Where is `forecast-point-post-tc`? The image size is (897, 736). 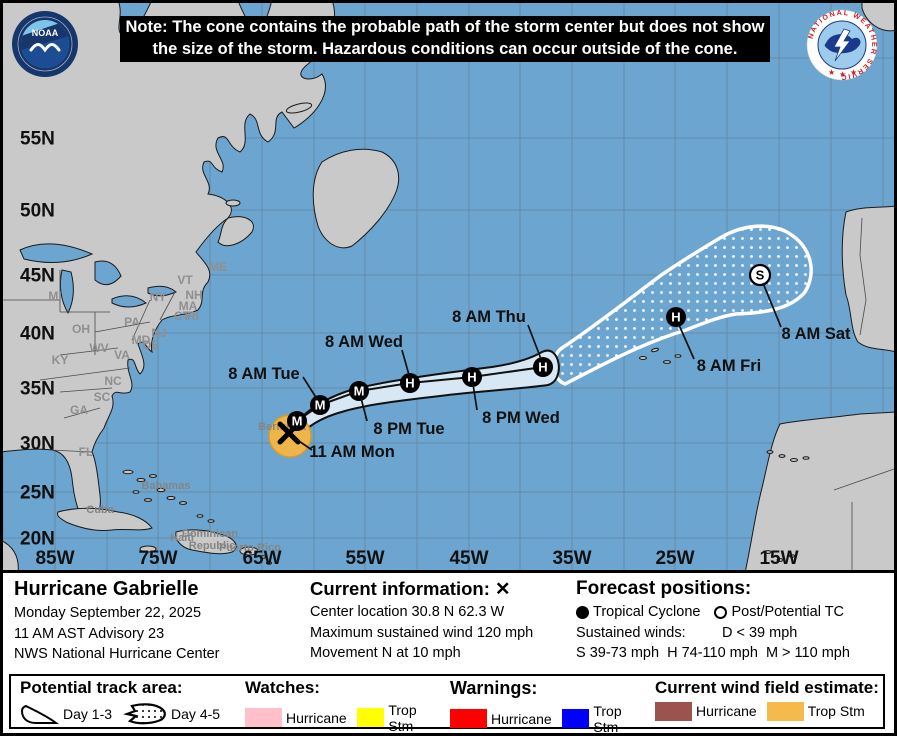
forecast-point-post-tc is located at coordinates (760, 275).